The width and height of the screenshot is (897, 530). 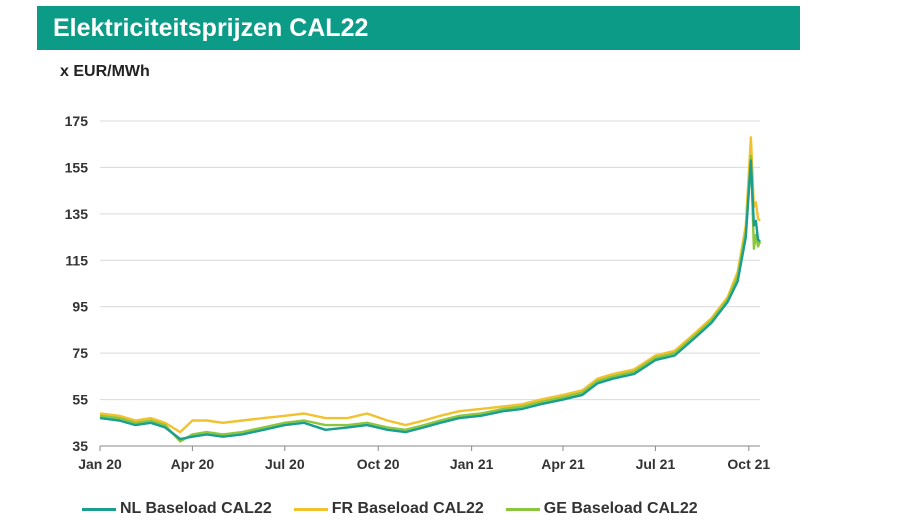 What do you see at coordinates (100, 464) in the screenshot?
I see `x-tick-label: Jan 20` at bounding box center [100, 464].